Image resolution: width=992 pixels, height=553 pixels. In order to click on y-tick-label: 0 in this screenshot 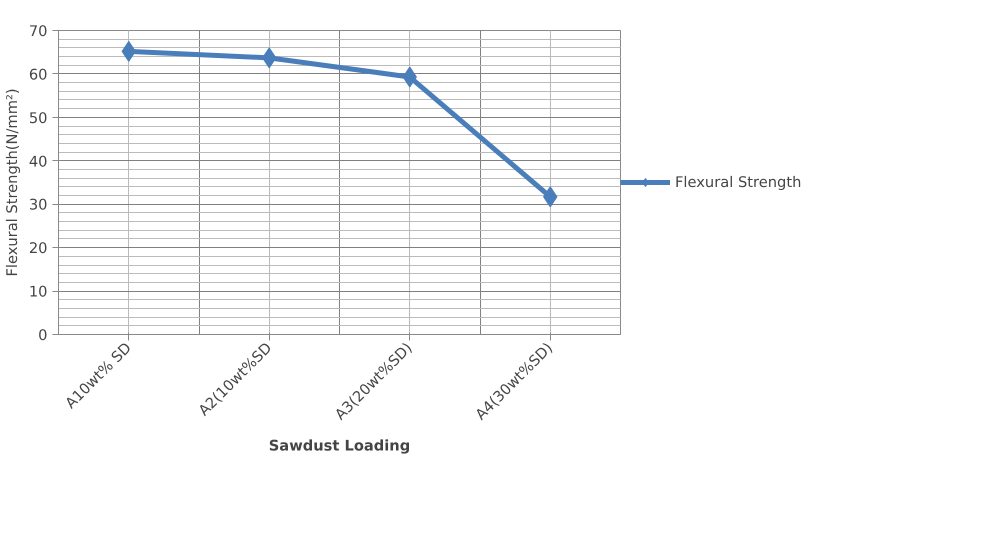, I will do `click(43, 335)`.